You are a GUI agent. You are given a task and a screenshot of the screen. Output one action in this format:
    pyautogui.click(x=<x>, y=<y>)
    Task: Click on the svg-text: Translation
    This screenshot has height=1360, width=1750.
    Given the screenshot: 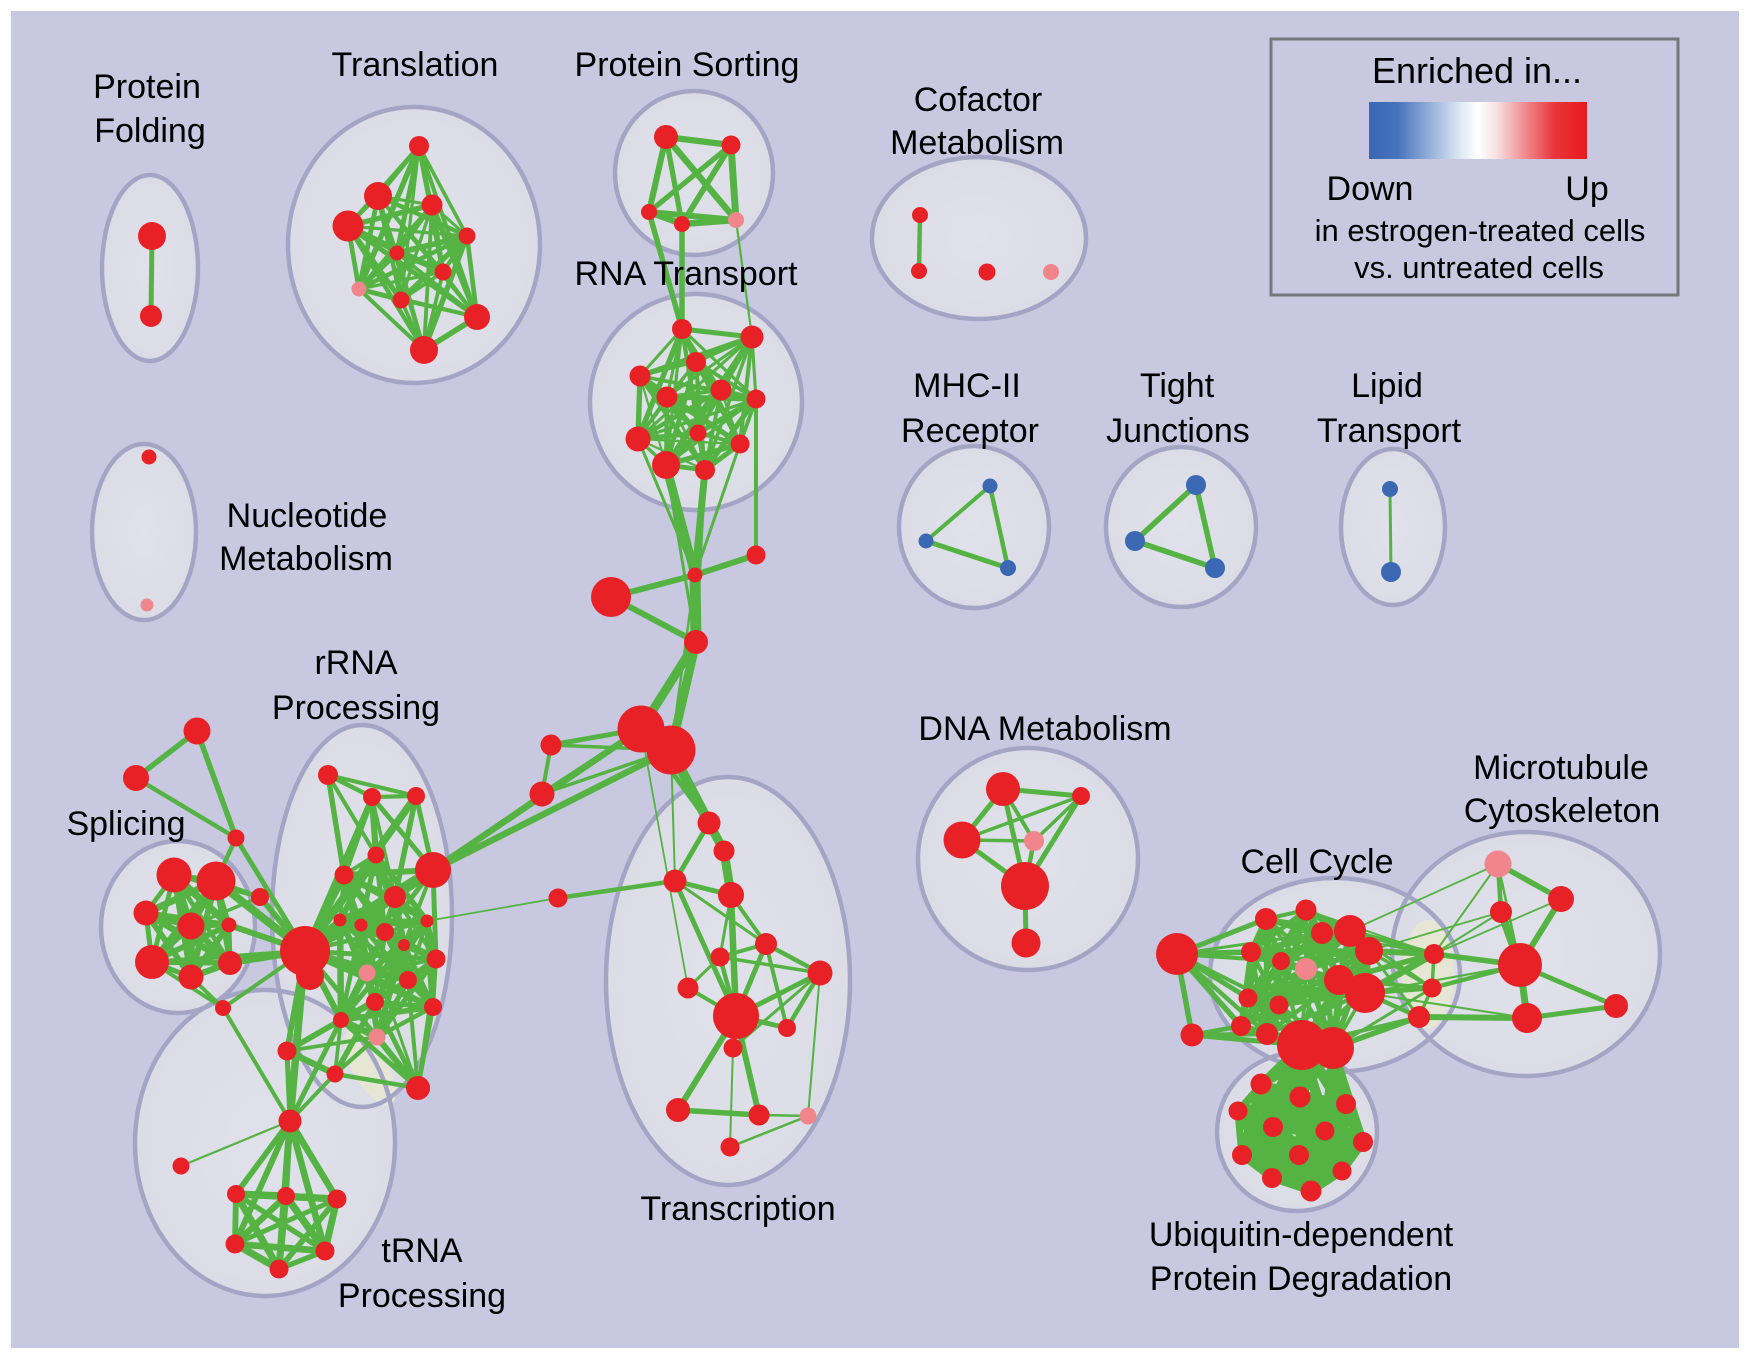 What is the action you would take?
    pyautogui.click(x=415, y=65)
    